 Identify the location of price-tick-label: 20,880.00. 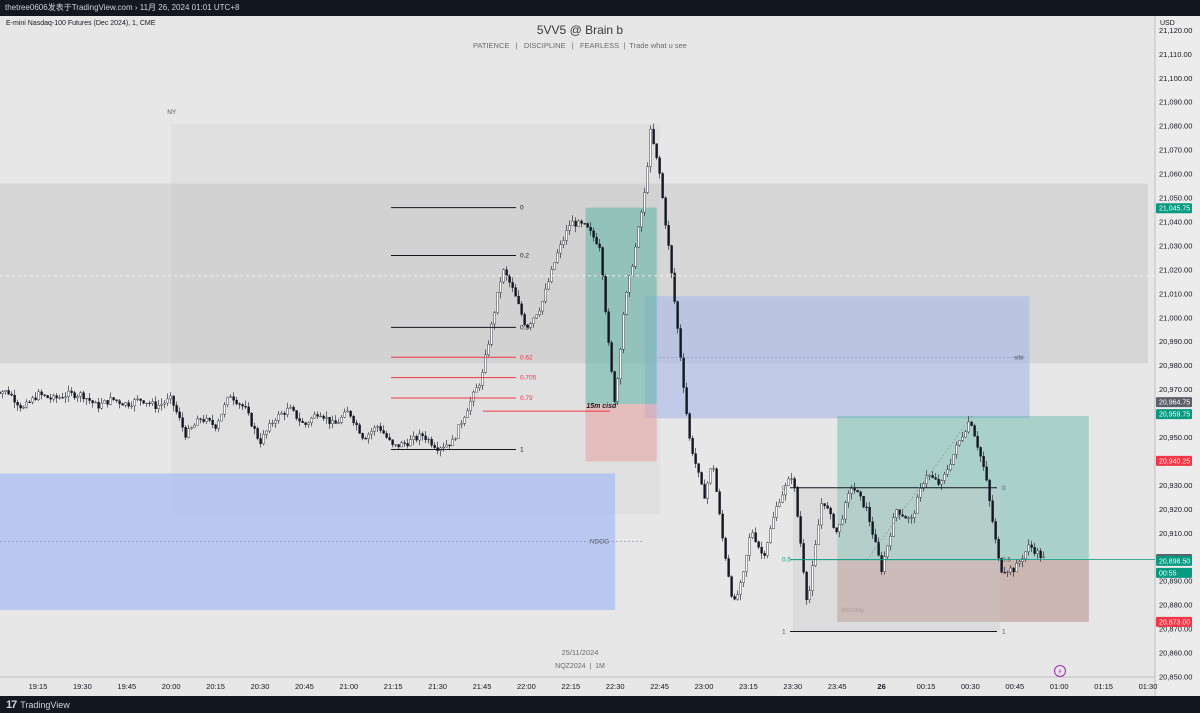
(1175, 605).